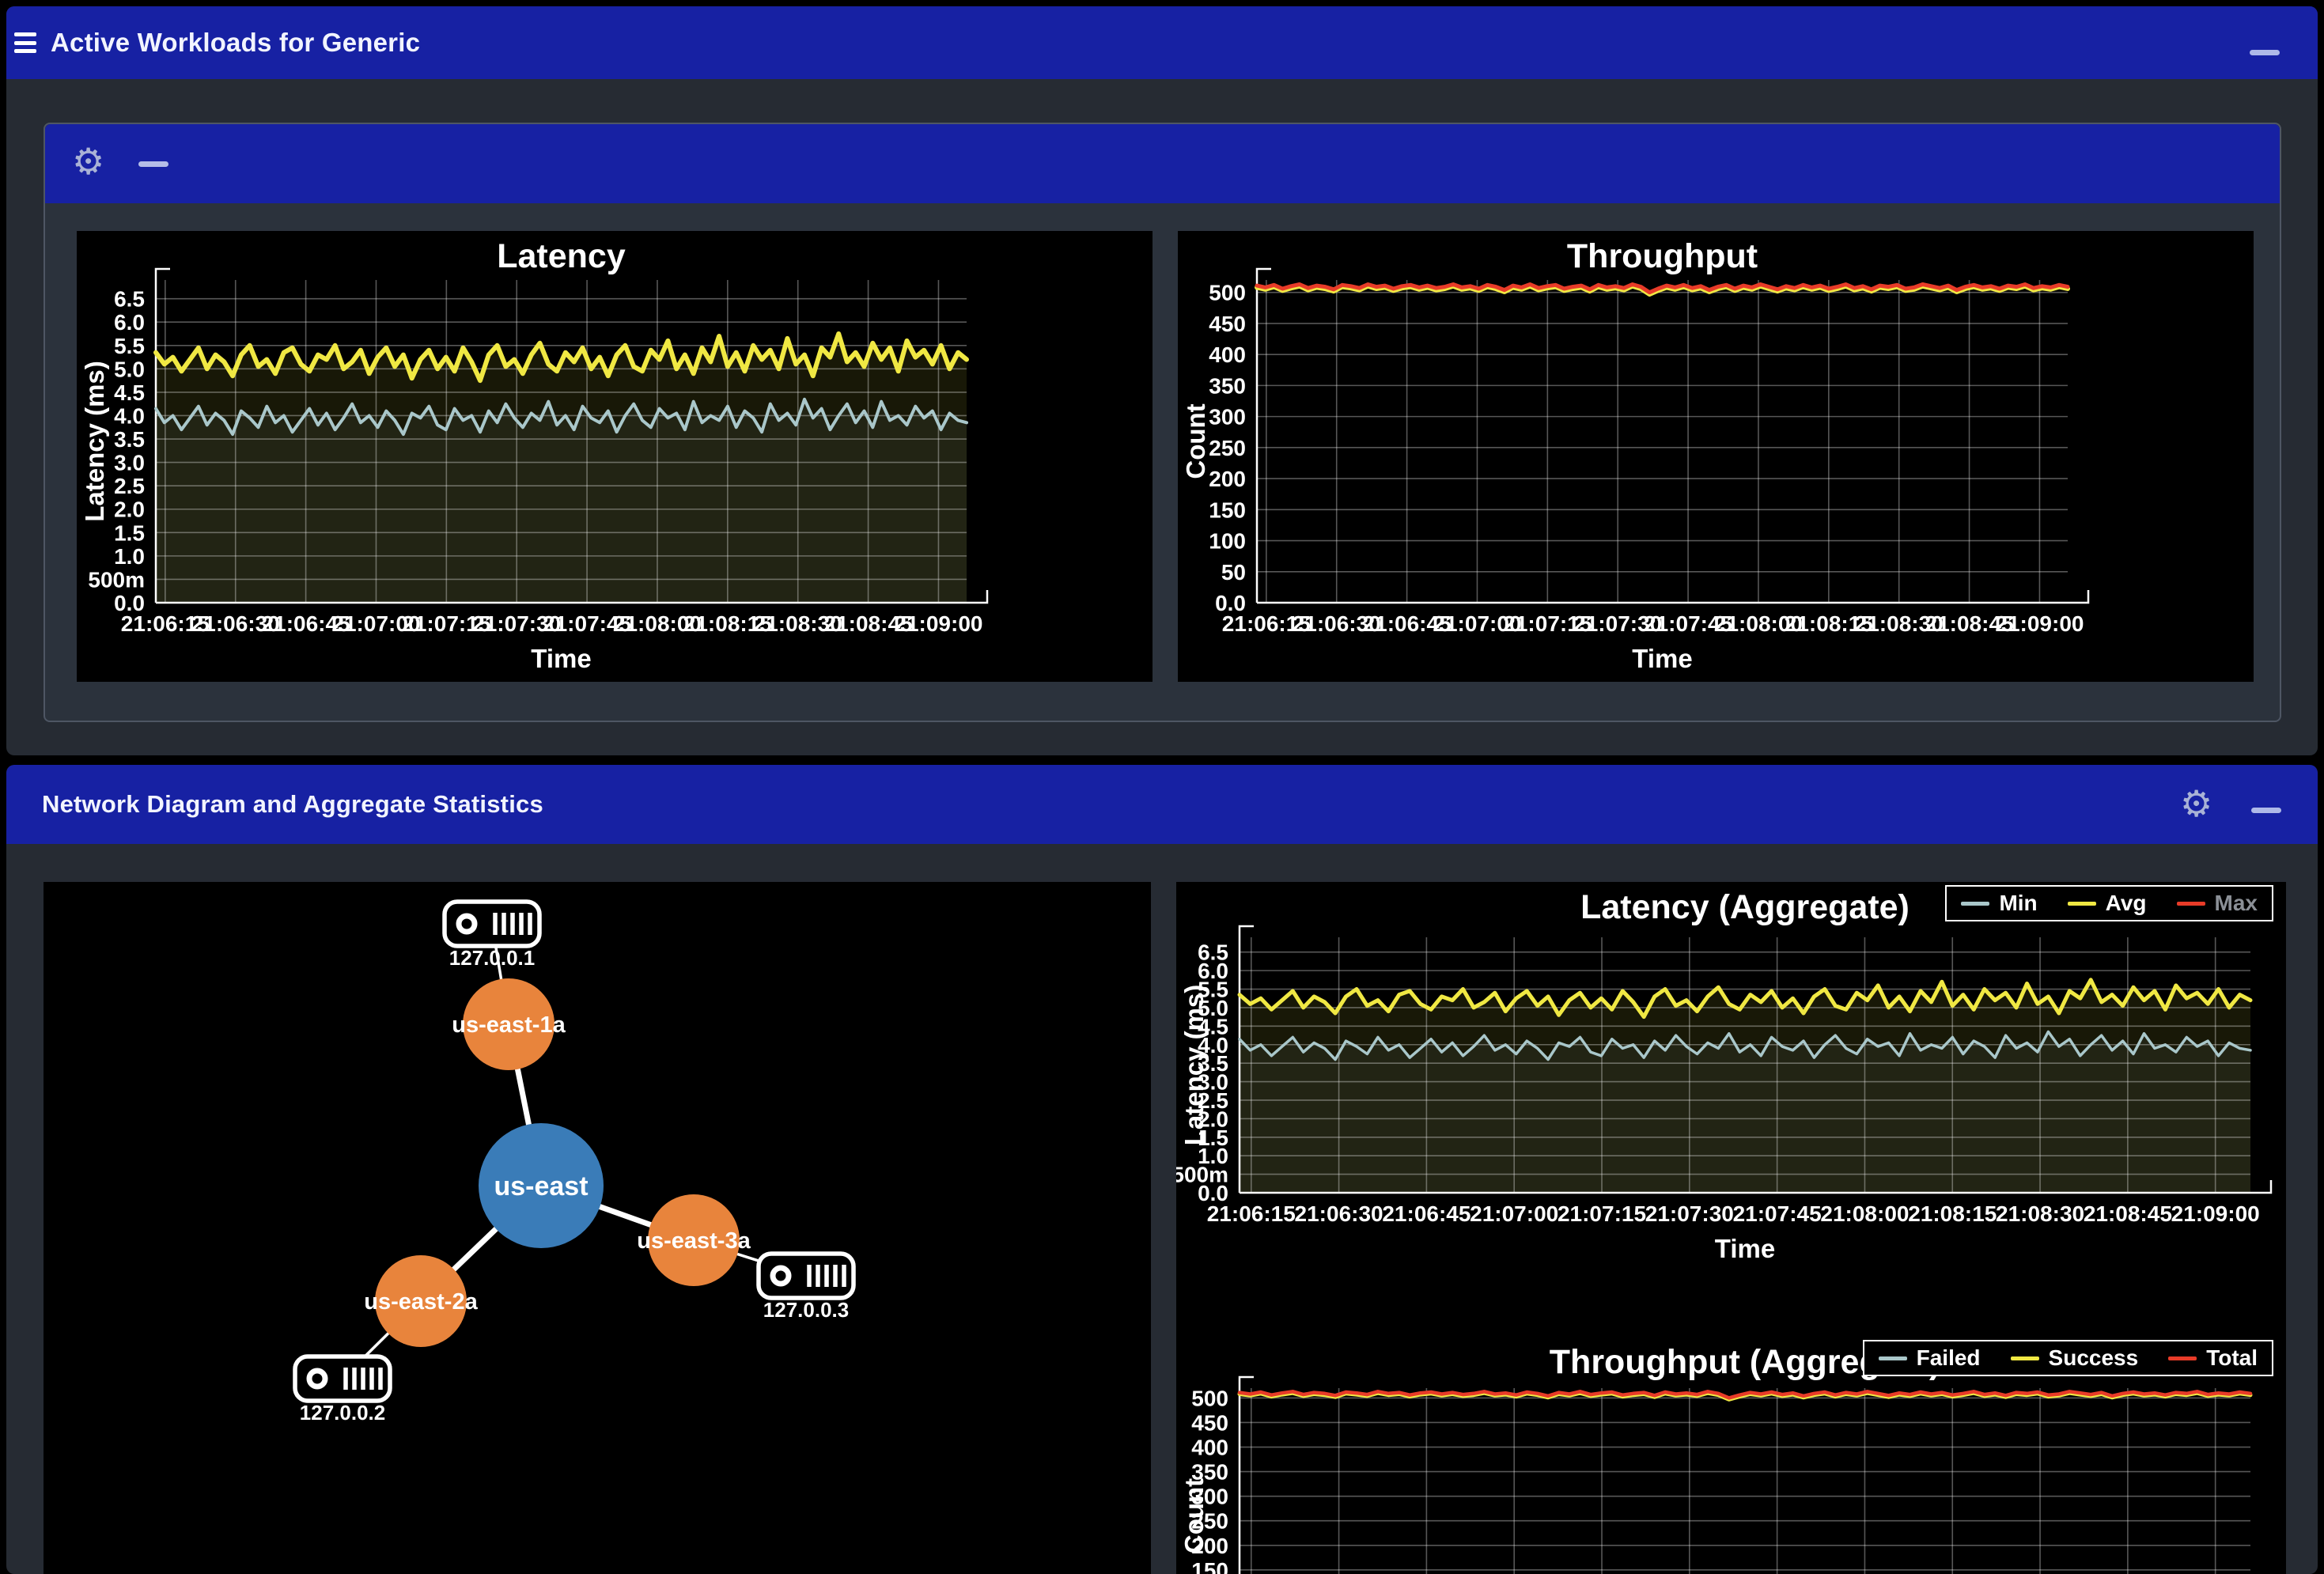 The image size is (2324, 1574). I want to click on legend-item-total: Total, so click(2213, 1358).